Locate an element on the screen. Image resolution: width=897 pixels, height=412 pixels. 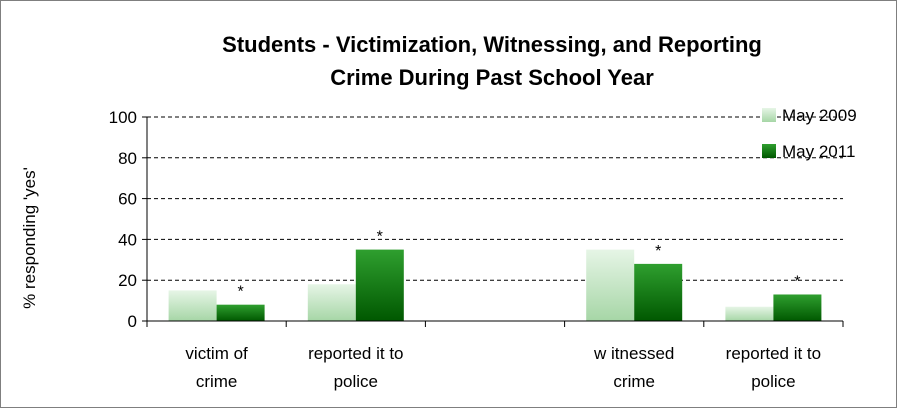
y-tick-label: 80 is located at coordinates (127, 158).